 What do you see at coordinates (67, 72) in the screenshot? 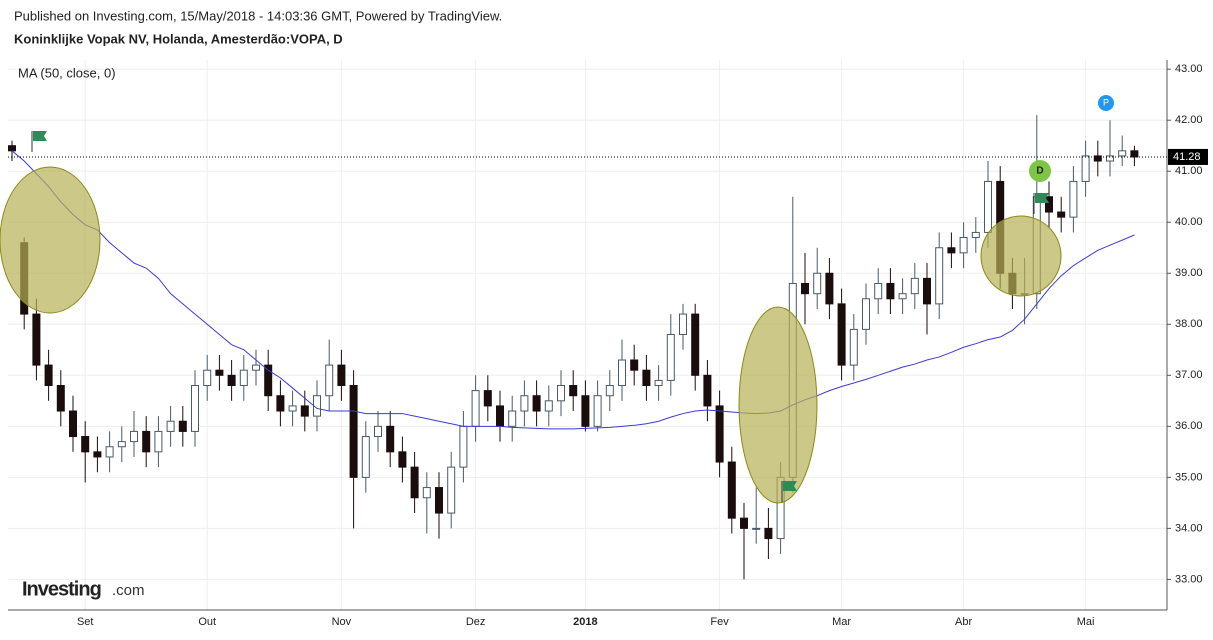
I see `legend-entry: MA (50, close, 0)` at bounding box center [67, 72].